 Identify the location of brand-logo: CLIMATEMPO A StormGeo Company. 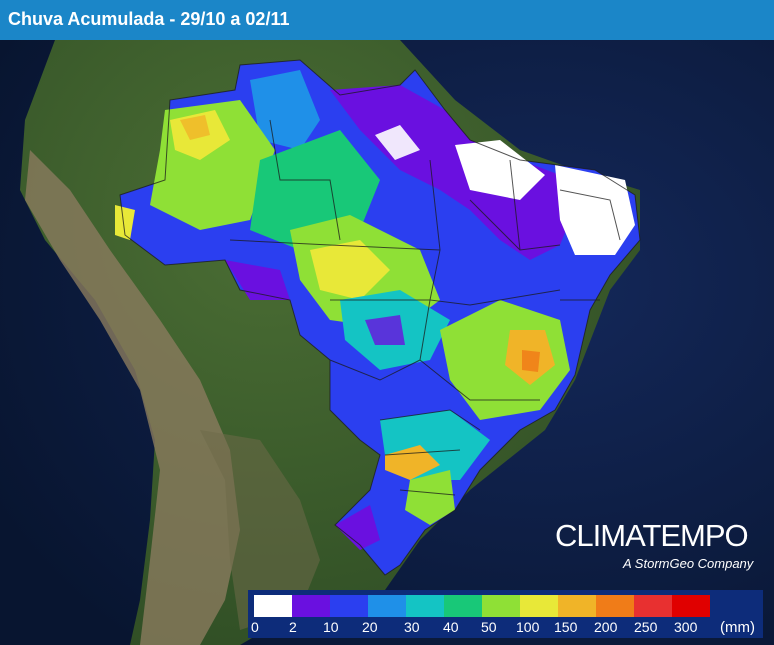
(654, 544).